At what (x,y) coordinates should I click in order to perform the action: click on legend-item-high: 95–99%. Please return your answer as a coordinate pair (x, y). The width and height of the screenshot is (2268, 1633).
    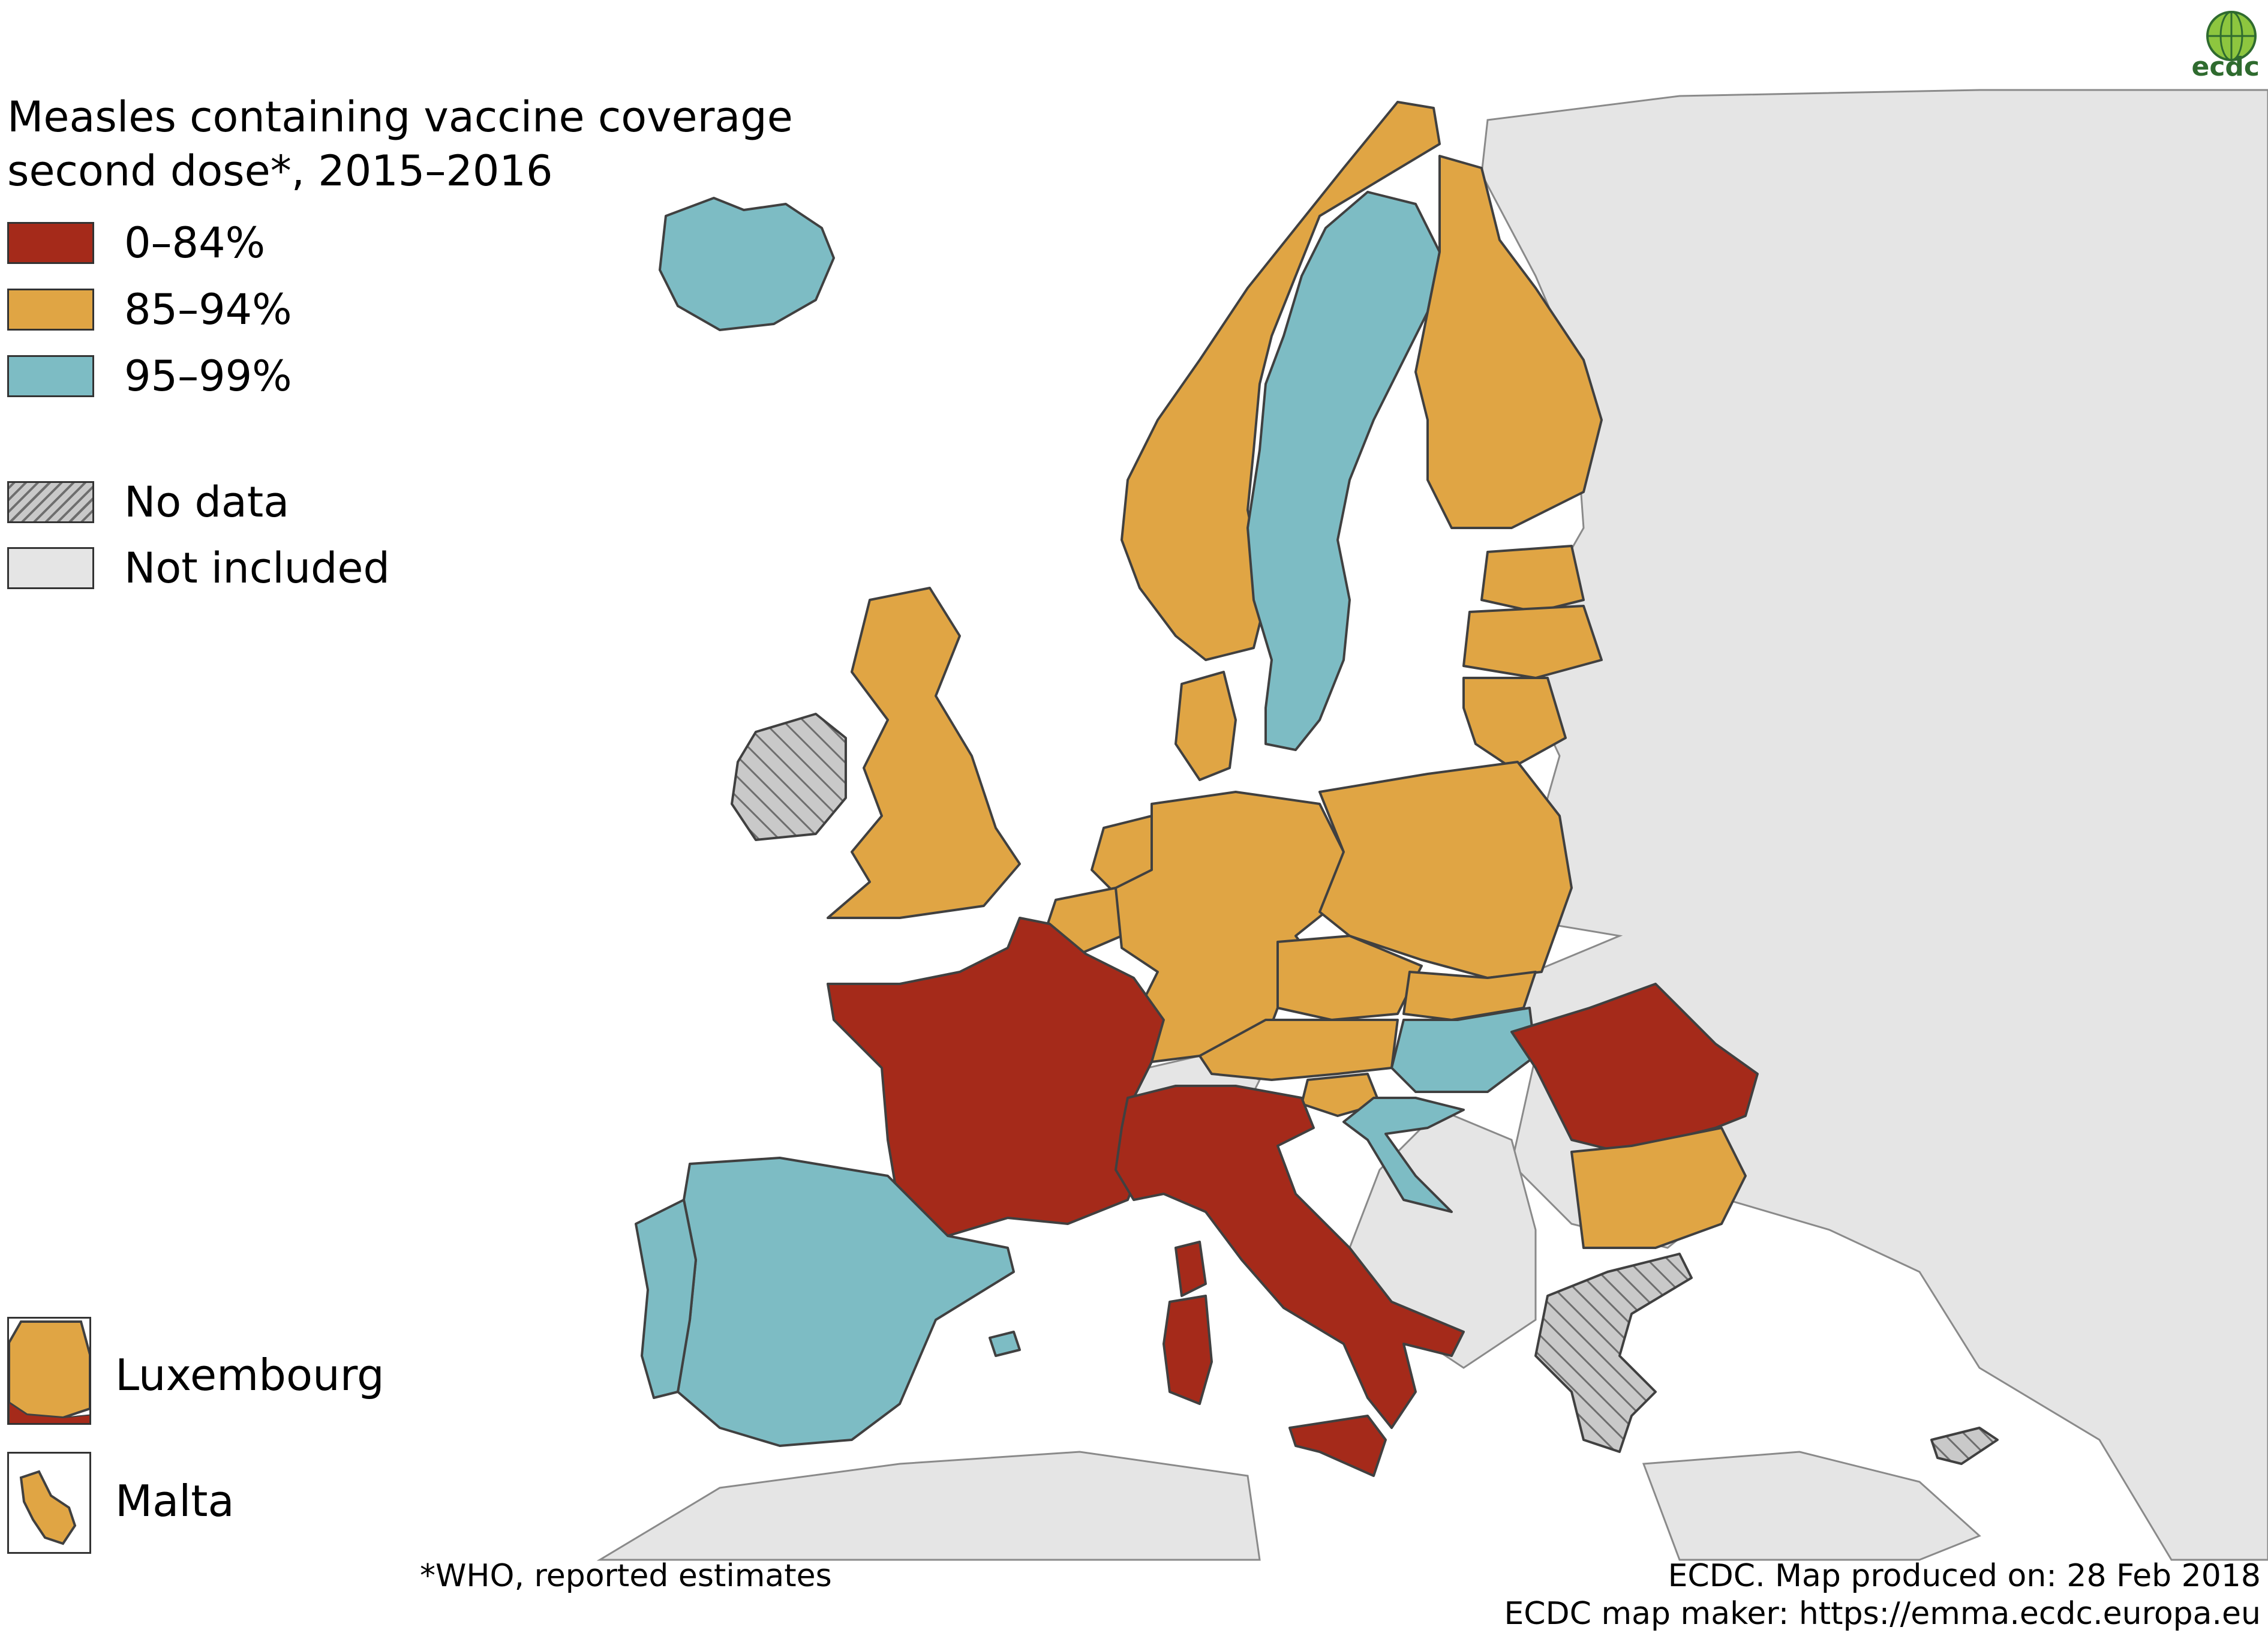
    Looking at the image, I should click on (149, 376).